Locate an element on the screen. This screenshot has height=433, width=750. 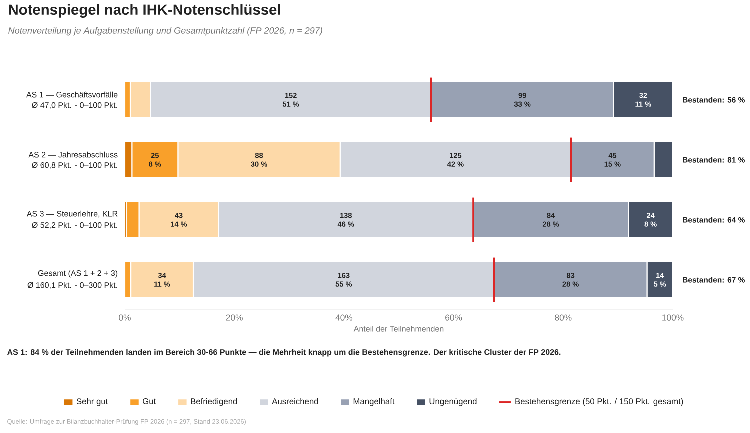
text: Ø 47,0 Pkt. - 0–100 Pkt. is located at coordinates (75, 106).